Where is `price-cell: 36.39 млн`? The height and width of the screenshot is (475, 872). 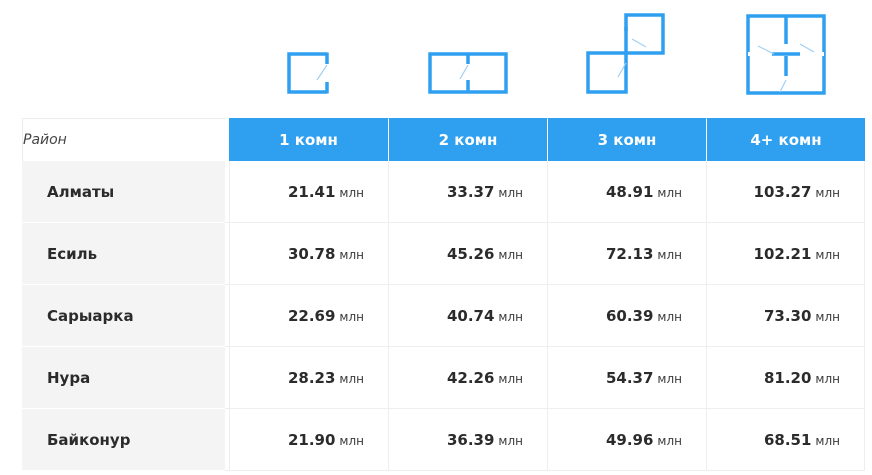
price-cell: 36.39 млн is located at coordinates (467, 440).